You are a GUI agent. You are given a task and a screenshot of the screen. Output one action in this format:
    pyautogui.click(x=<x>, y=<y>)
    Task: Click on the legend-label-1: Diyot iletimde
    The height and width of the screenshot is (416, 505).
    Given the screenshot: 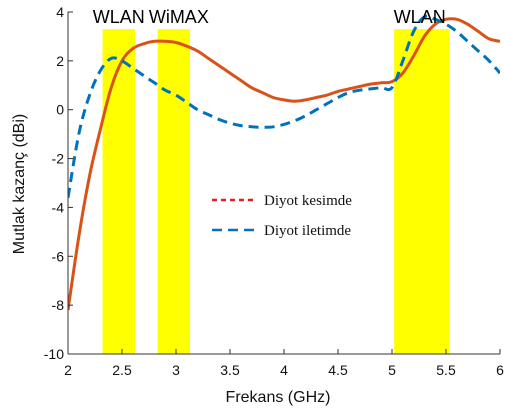 What is the action you would take?
    pyautogui.click(x=307, y=231)
    